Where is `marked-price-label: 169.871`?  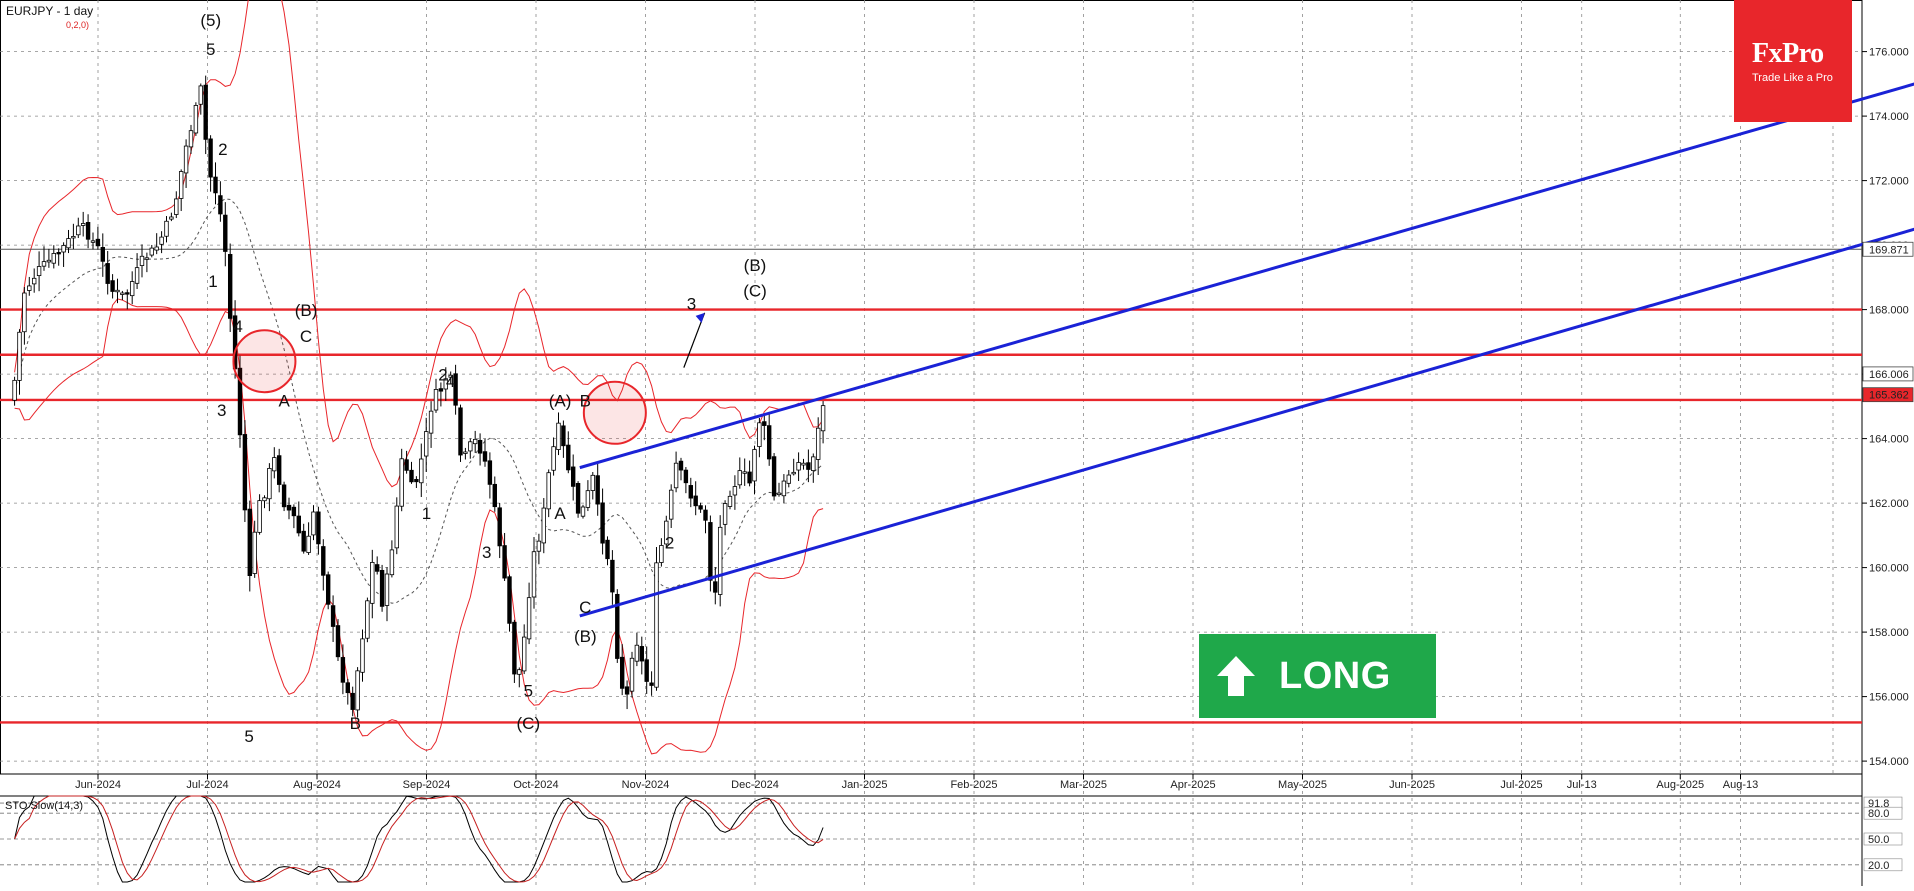
marked-price-label: 169.871 is located at coordinates (1889, 250).